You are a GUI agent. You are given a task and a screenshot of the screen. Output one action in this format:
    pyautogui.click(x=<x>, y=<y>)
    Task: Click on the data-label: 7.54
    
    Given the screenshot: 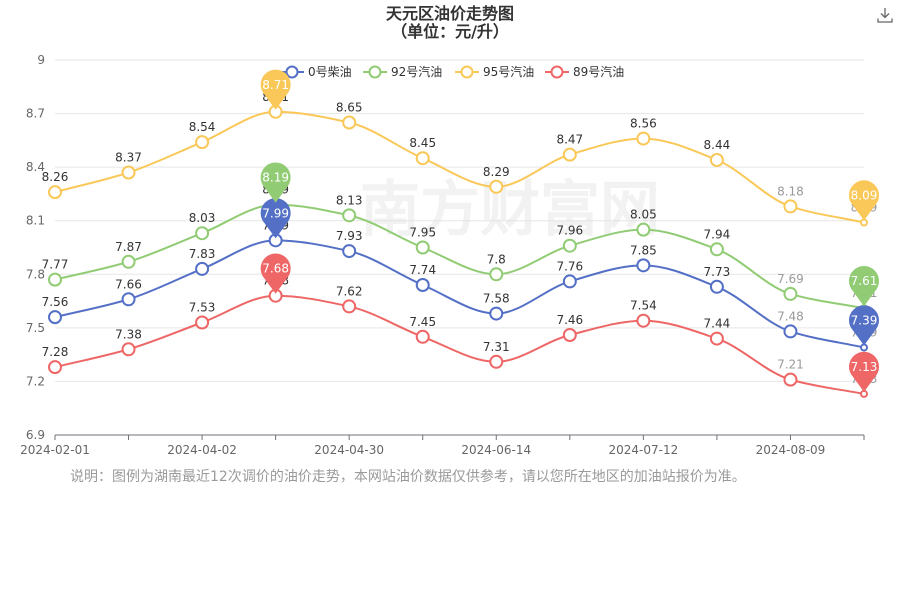 What is the action you would take?
    pyautogui.click(x=643, y=306)
    